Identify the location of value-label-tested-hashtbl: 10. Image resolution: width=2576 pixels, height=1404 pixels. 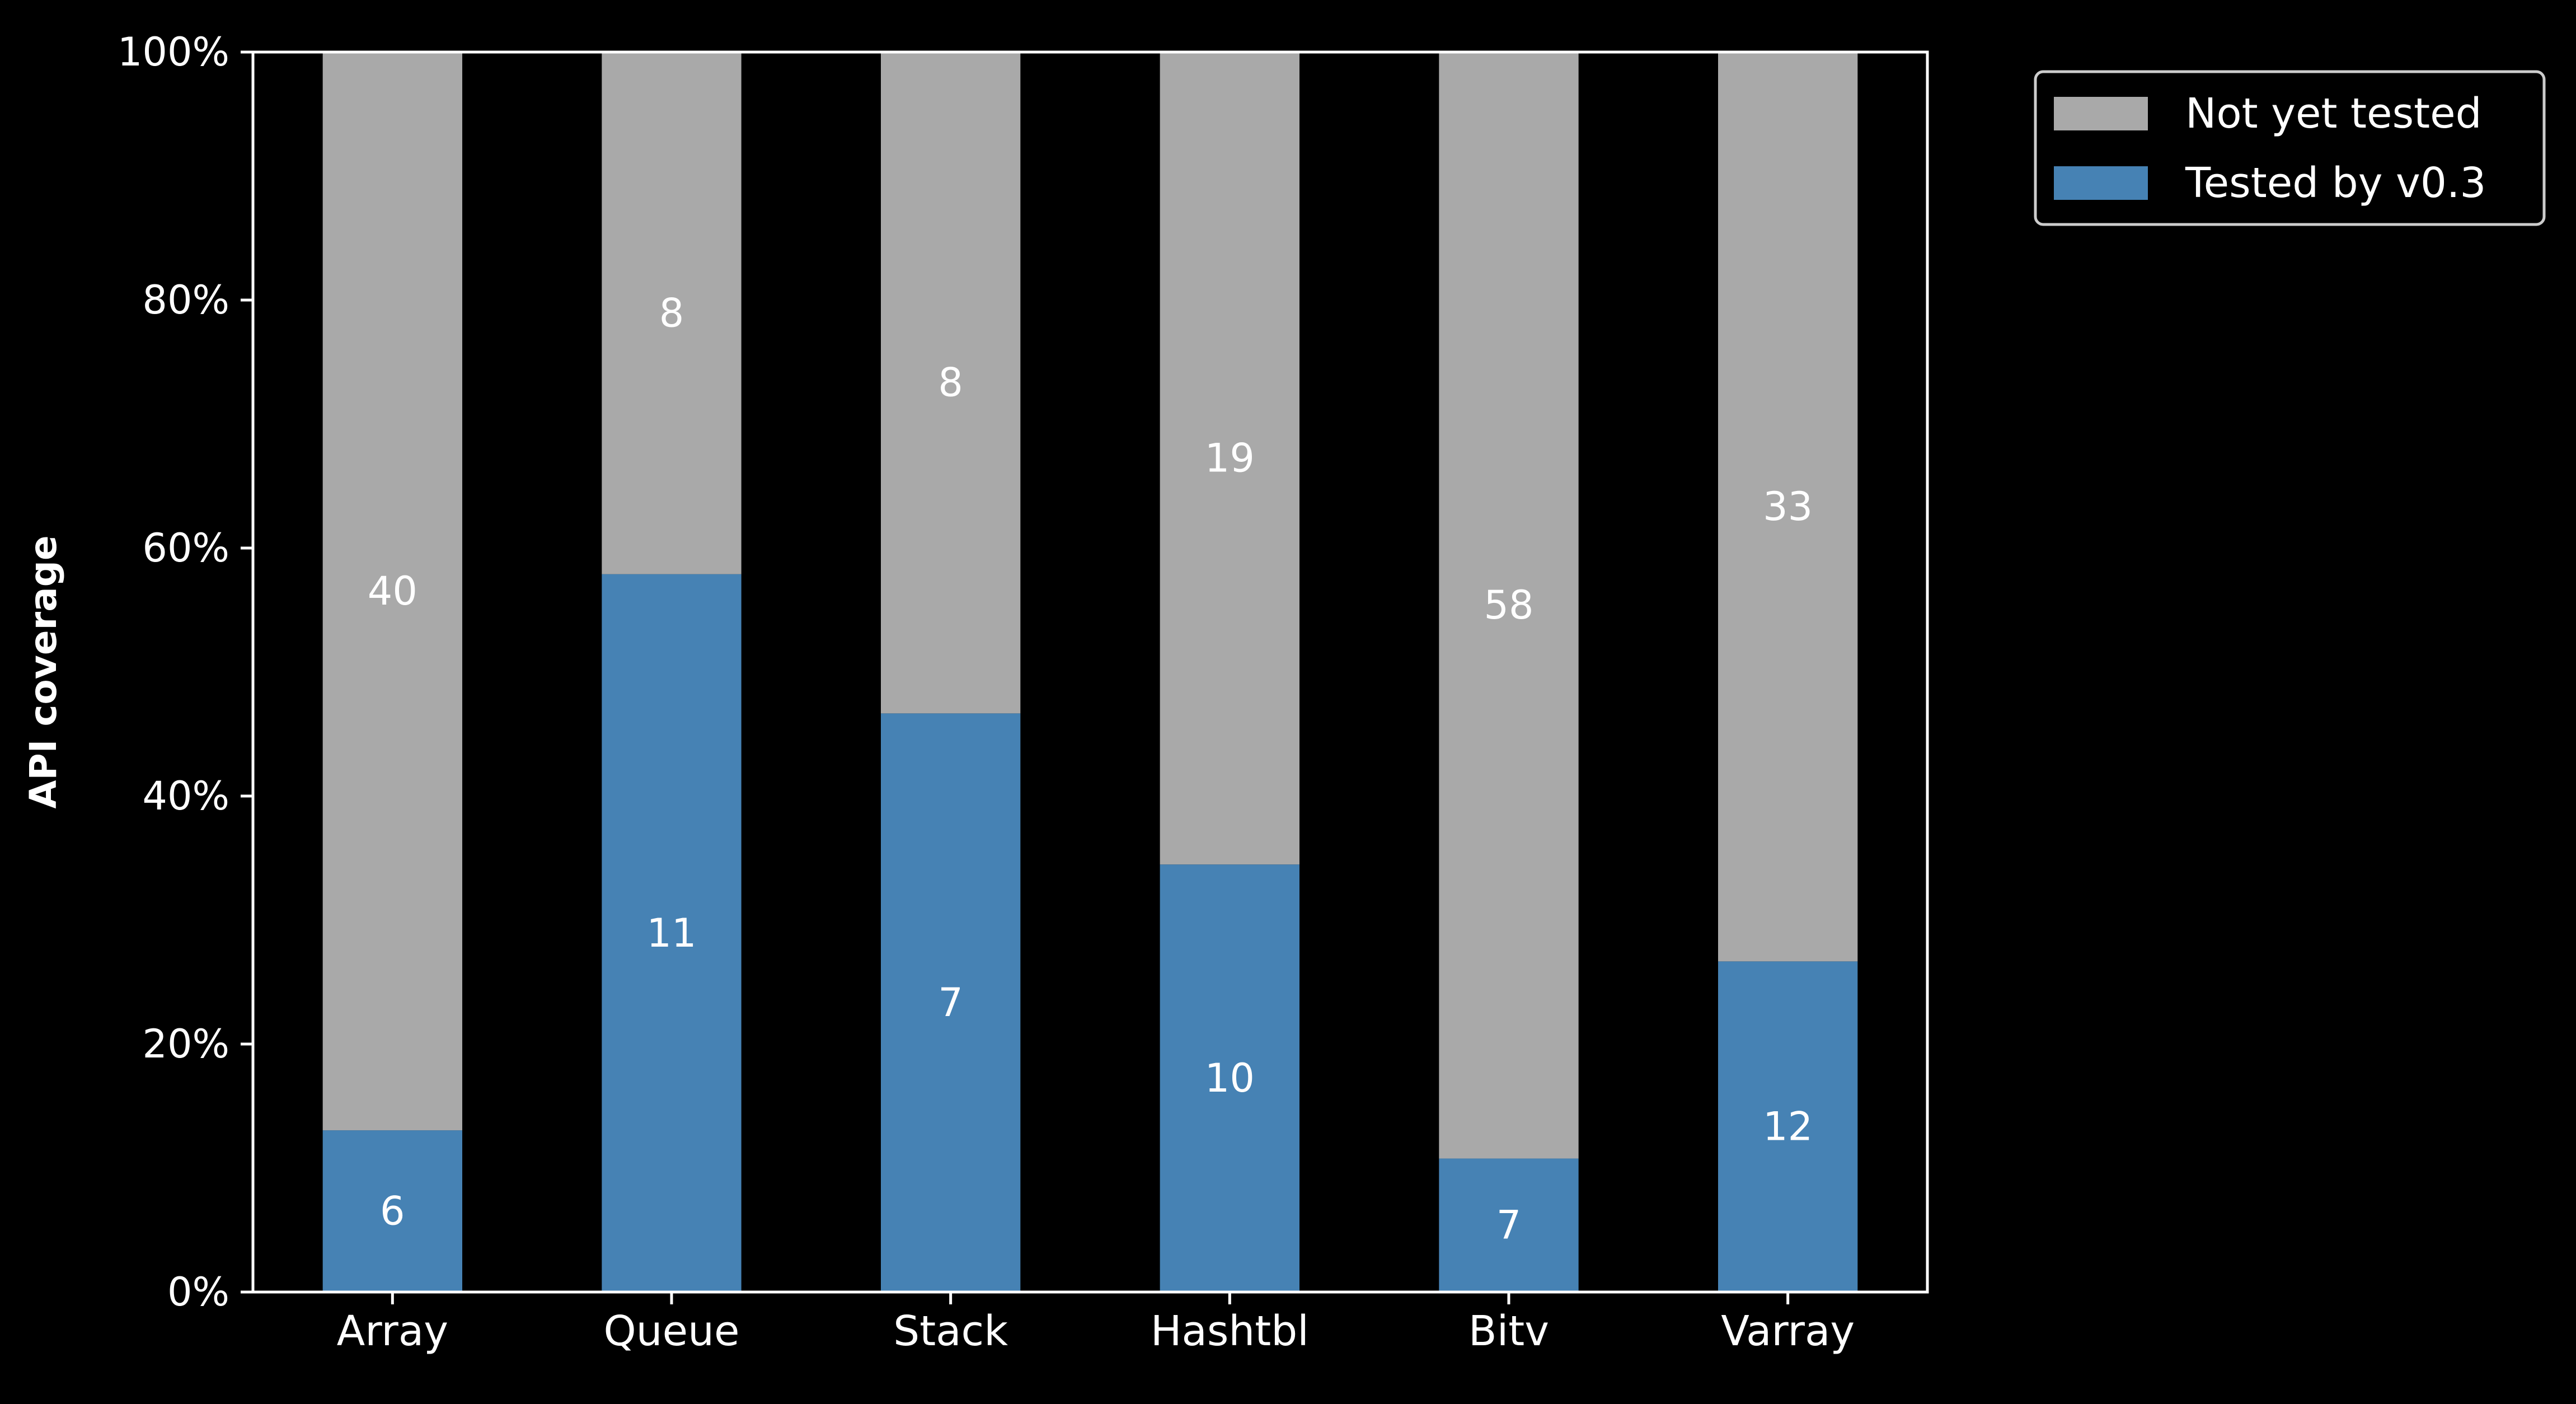
(1230, 1078).